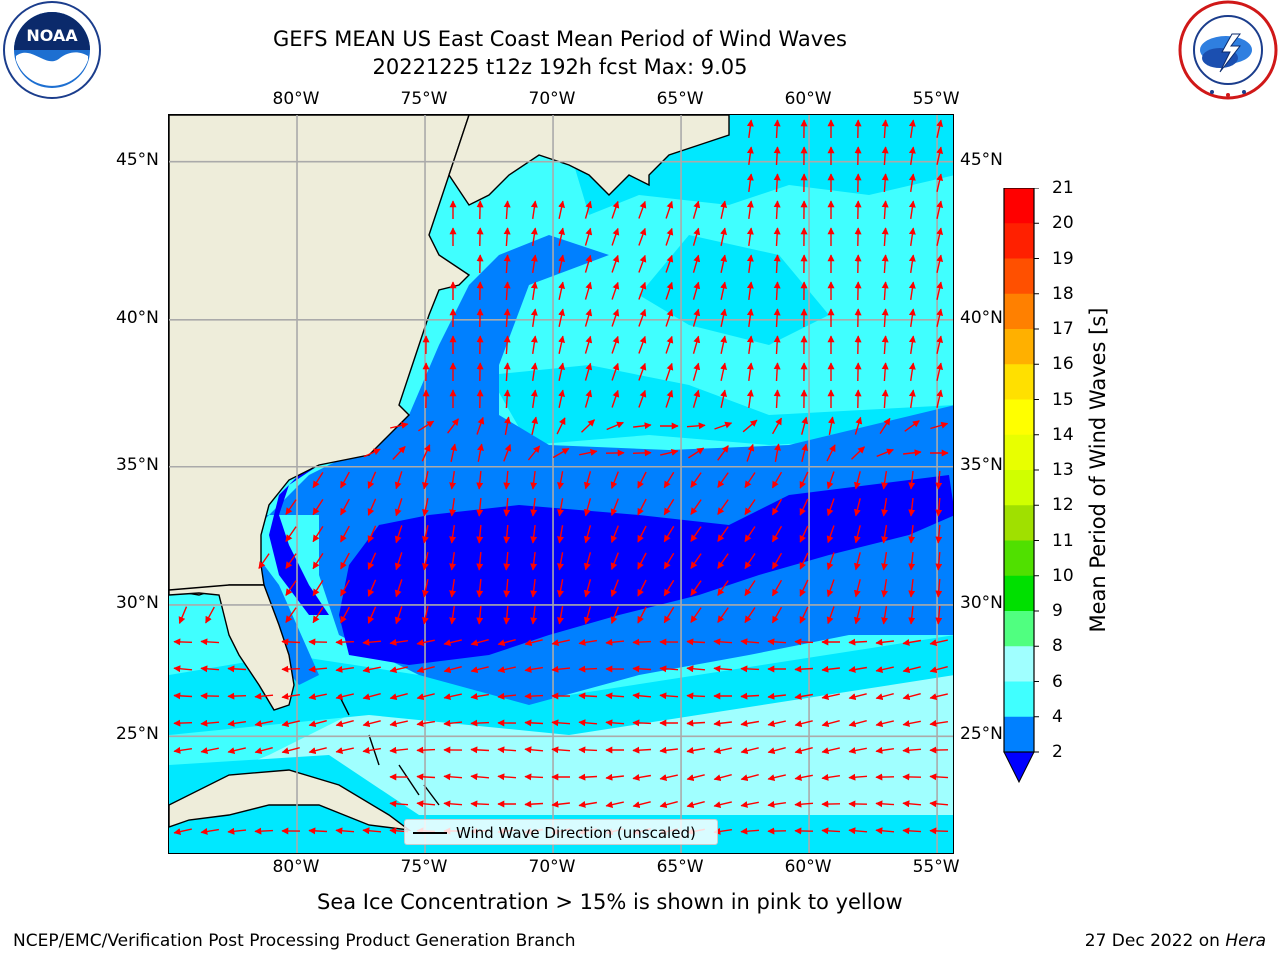  I want to click on field-cyan-south, so click(561, 744).